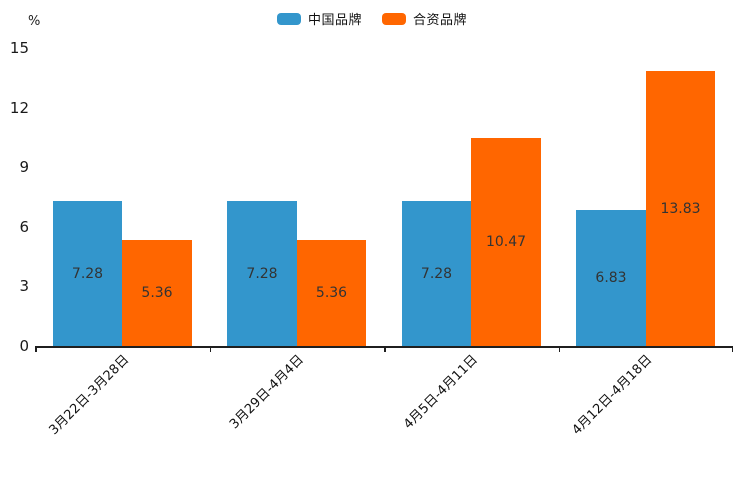 This screenshot has height=496, width=744. Describe the element at coordinates (24, 226) in the screenshot. I see `y-axis-tick-label: 6` at that location.